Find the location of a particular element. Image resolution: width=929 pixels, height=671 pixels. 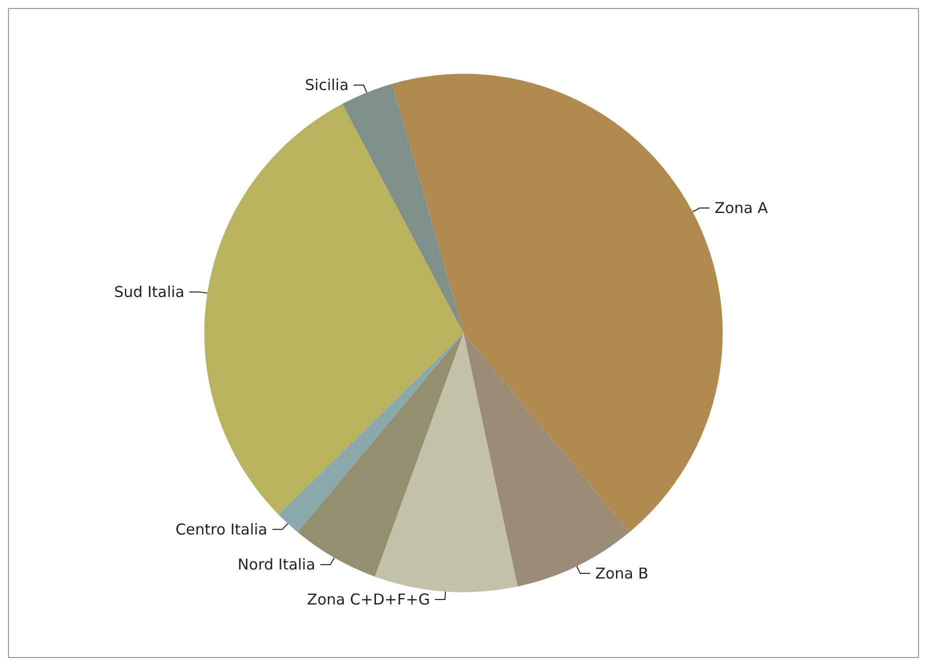

slice-label: Sicilia is located at coordinates (327, 85).